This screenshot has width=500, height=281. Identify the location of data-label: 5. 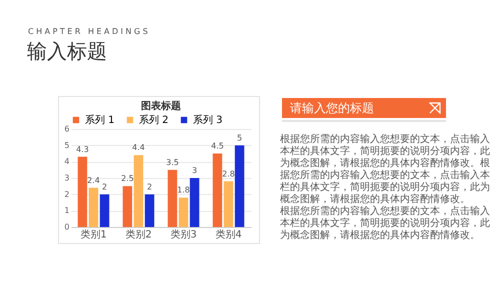
(239, 137).